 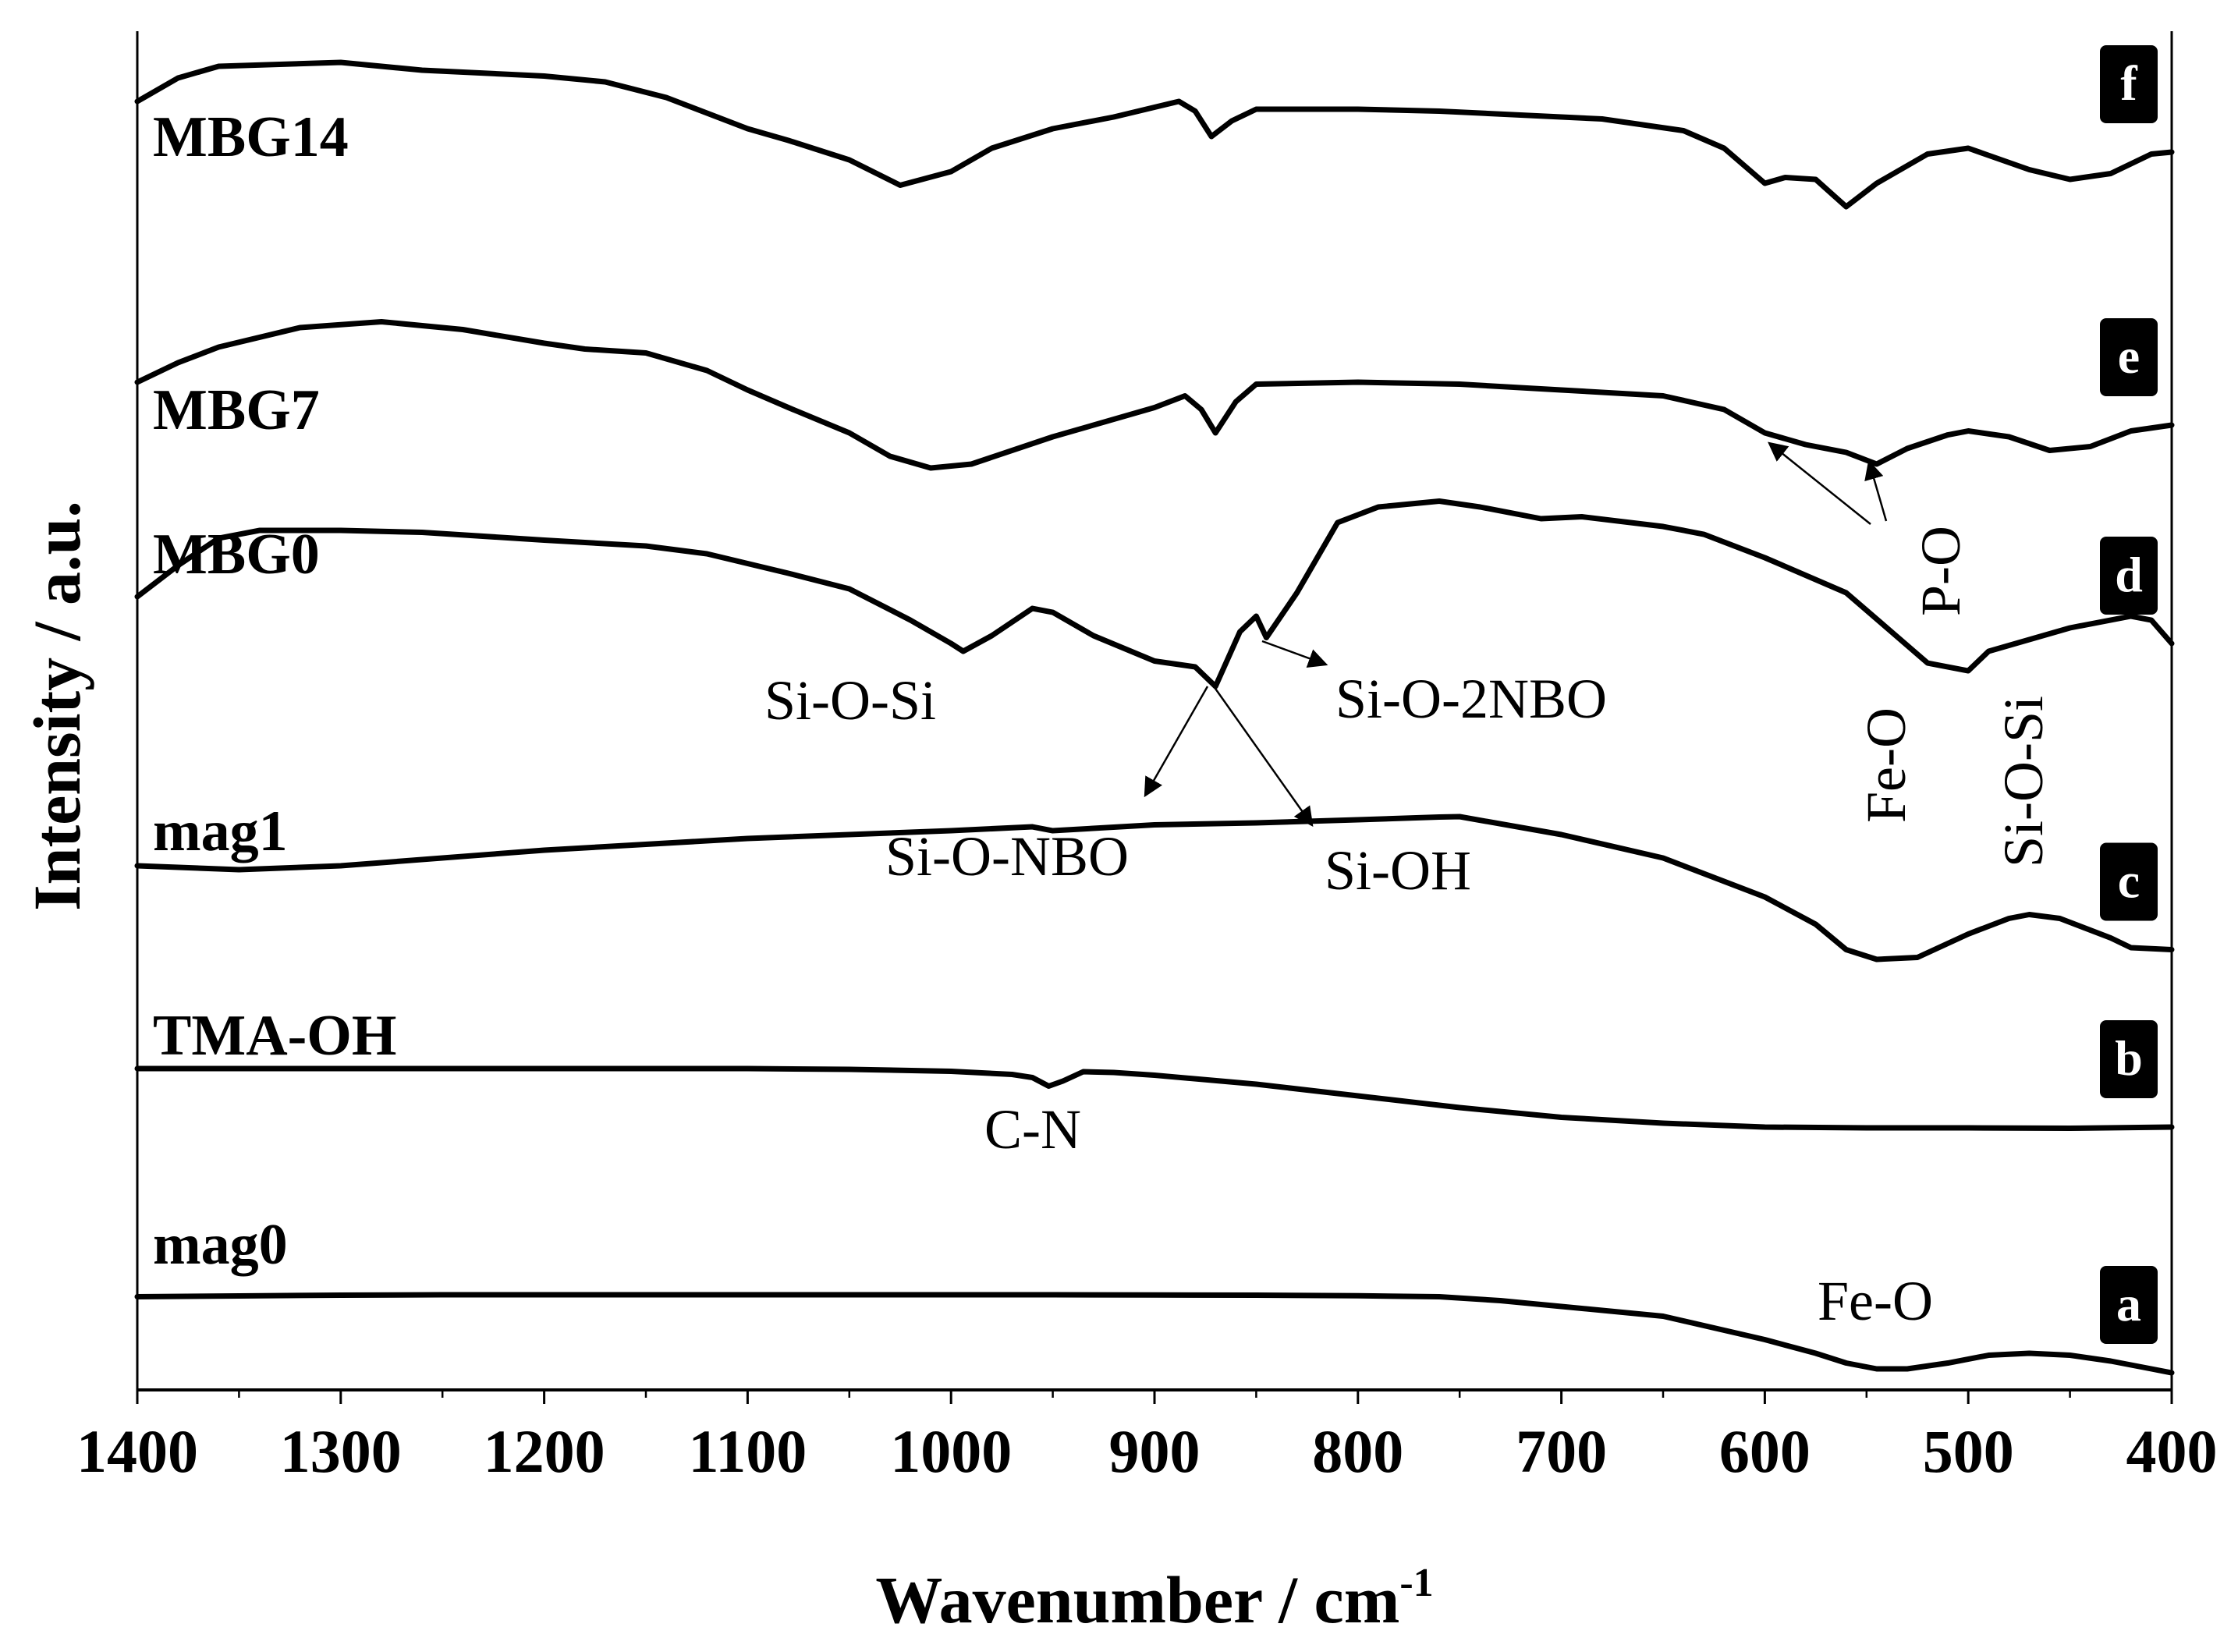 What do you see at coordinates (1416, 1583) in the screenshot?
I see `x-axis-title-superscript: -1` at bounding box center [1416, 1583].